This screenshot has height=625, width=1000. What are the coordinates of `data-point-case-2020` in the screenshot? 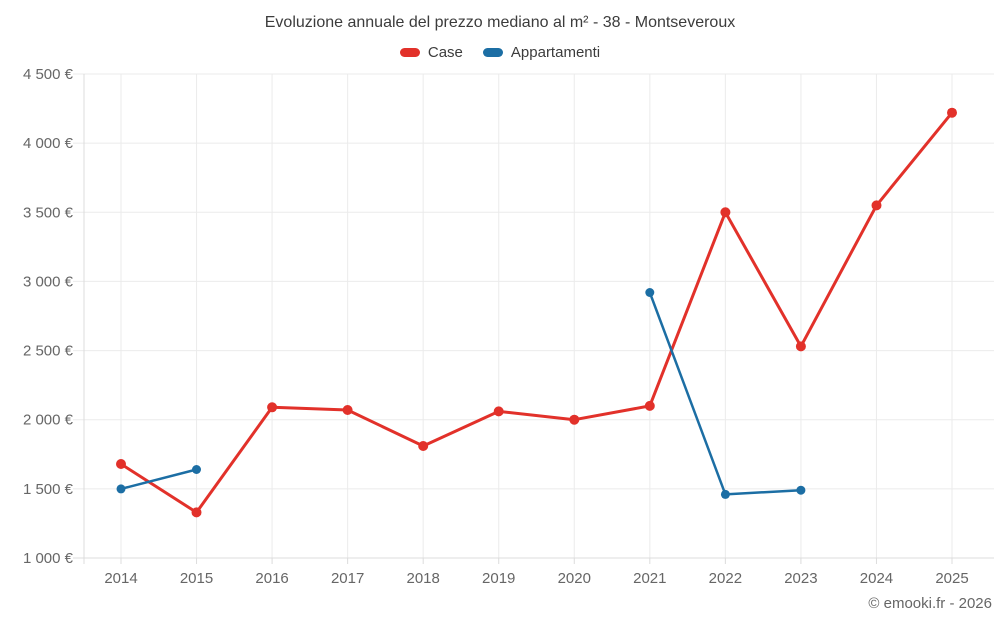 It's located at (574, 419).